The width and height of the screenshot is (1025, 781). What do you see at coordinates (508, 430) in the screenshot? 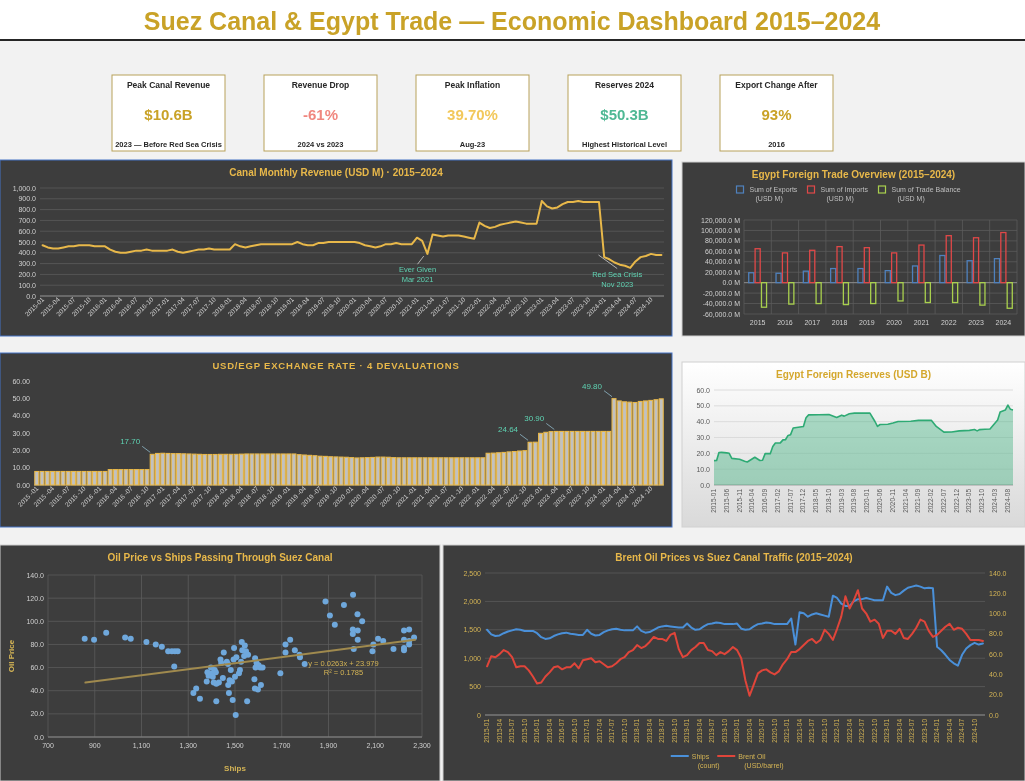
I see `data-label: 24.64` at bounding box center [508, 430].